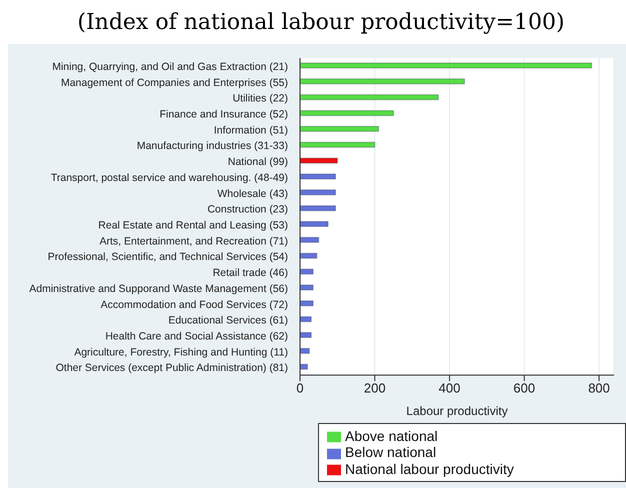  Describe the element at coordinates (599, 388) in the screenshot. I see `x-tick-label: 800` at that location.